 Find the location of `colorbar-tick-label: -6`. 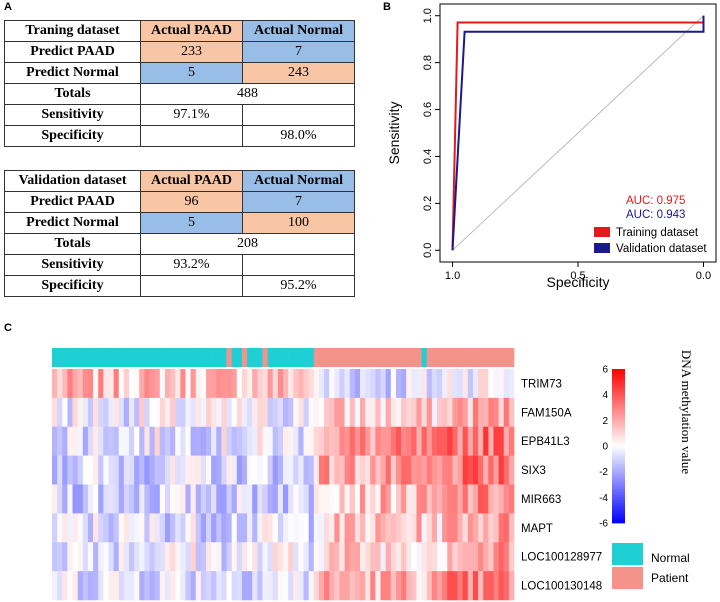

colorbar-tick-label: -6 is located at coordinates (603, 524).